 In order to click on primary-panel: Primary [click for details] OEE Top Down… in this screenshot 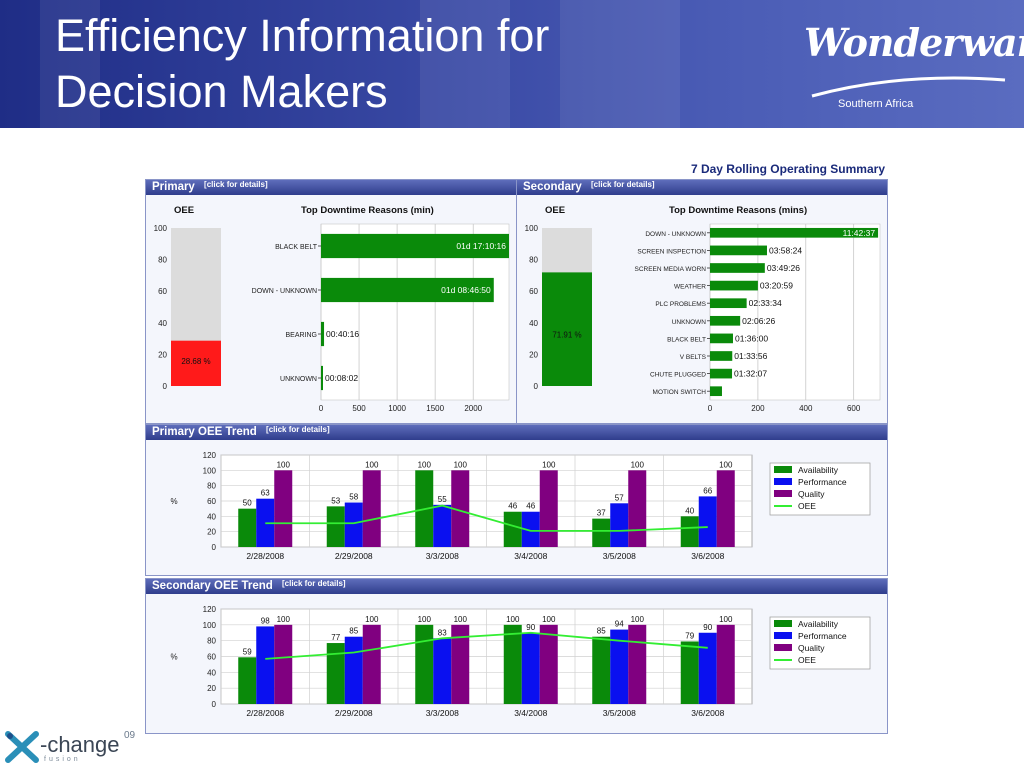, I will do `click(331, 301)`.